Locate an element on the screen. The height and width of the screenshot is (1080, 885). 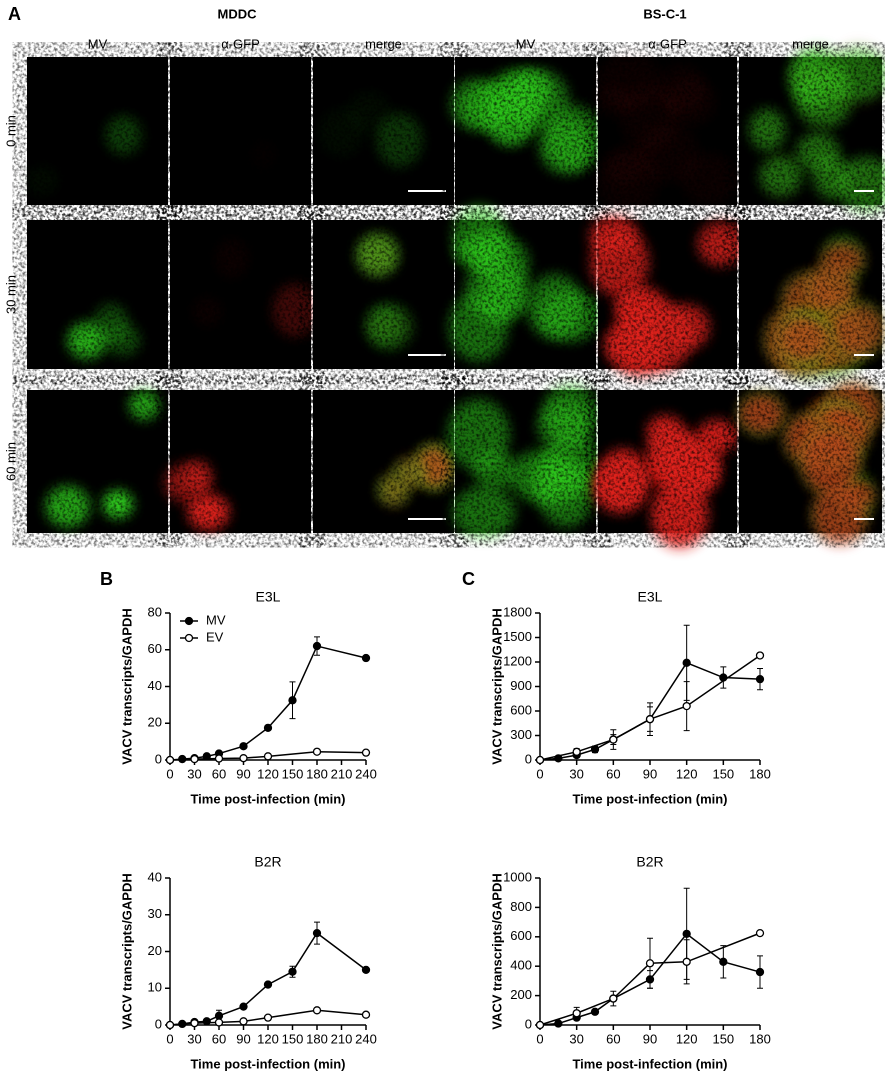
column-label: α-GFP is located at coordinates (240, 43).